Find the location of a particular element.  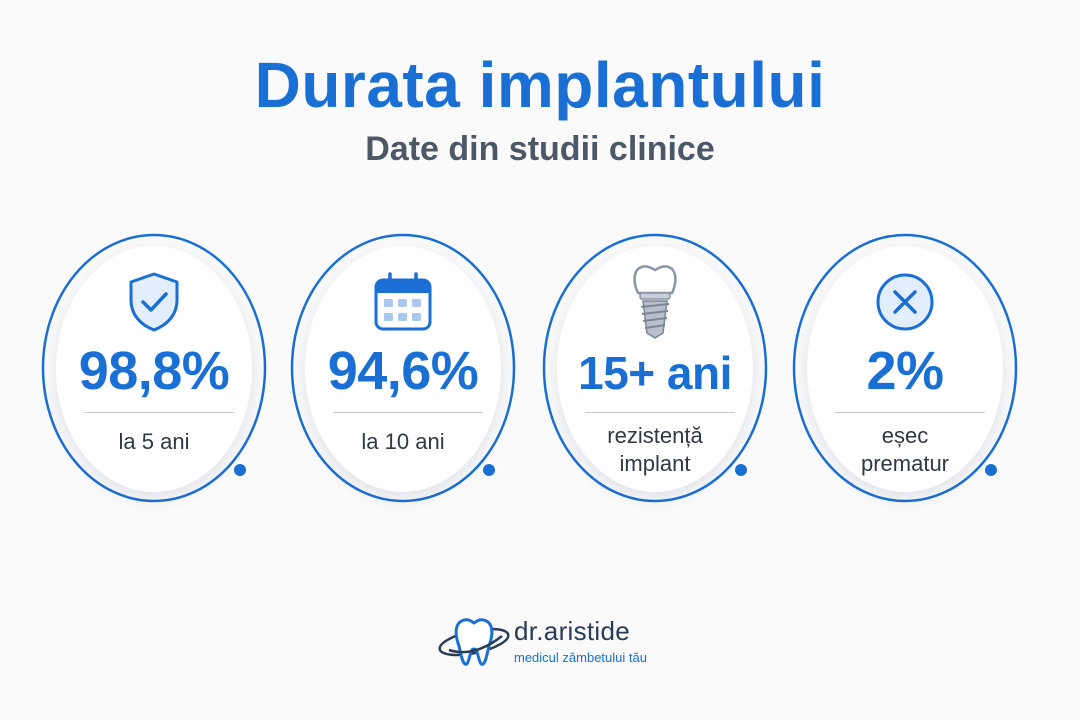

stat-card-implant-resistance: 15+ ani rezistență implant is located at coordinates (655, 368).